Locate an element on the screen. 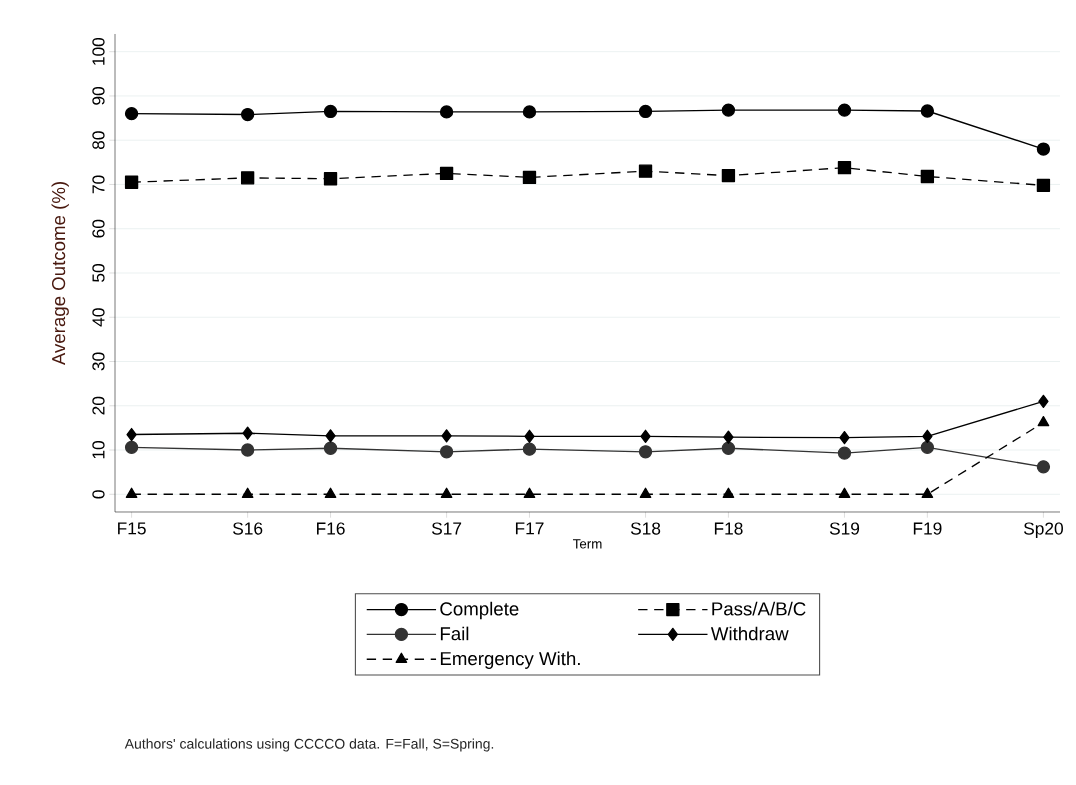 The height and width of the screenshot is (785, 1076). text: Authors' calculations using CCCCO data. F=Fall, S=Spring. is located at coordinates (309, 745).